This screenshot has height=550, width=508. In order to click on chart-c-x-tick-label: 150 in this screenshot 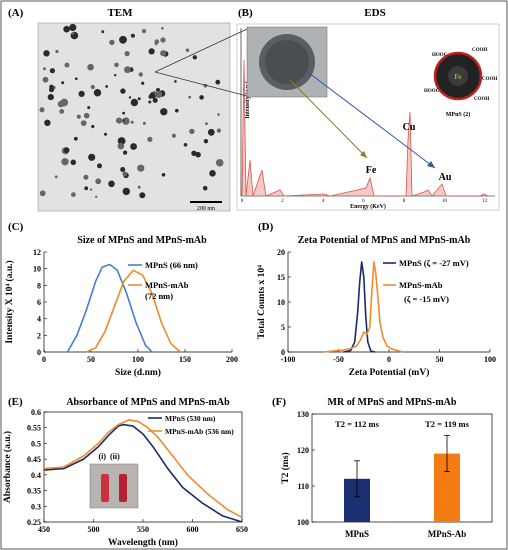, I will do `click(185, 359)`.